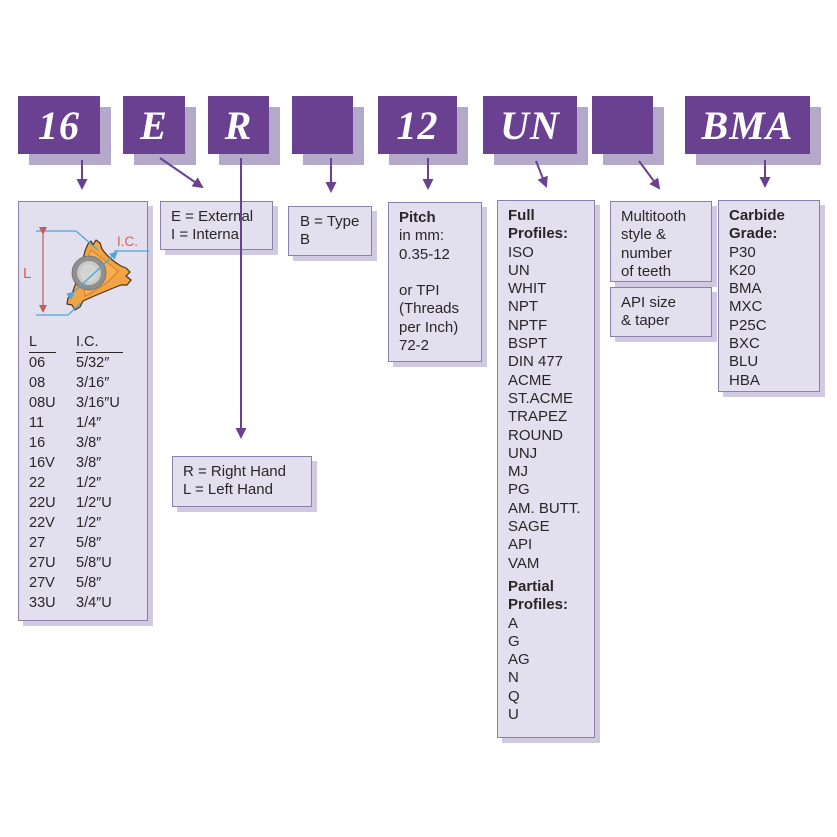 The height and width of the screenshot is (837, 837). I want to click on grade-item: HBA, so click(744, 380).